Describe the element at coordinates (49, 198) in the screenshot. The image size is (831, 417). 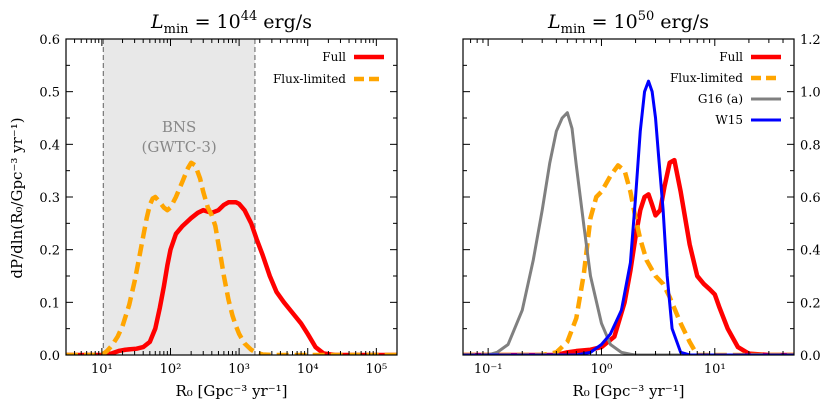
I see `y-tick-label: 0.3` at that location.